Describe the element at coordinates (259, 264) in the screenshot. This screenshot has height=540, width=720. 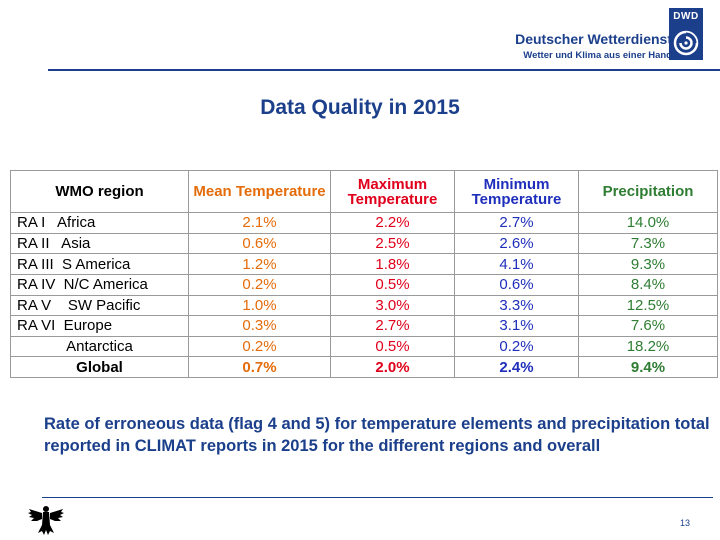
I see `mean-cell: 1.2%` at that location.